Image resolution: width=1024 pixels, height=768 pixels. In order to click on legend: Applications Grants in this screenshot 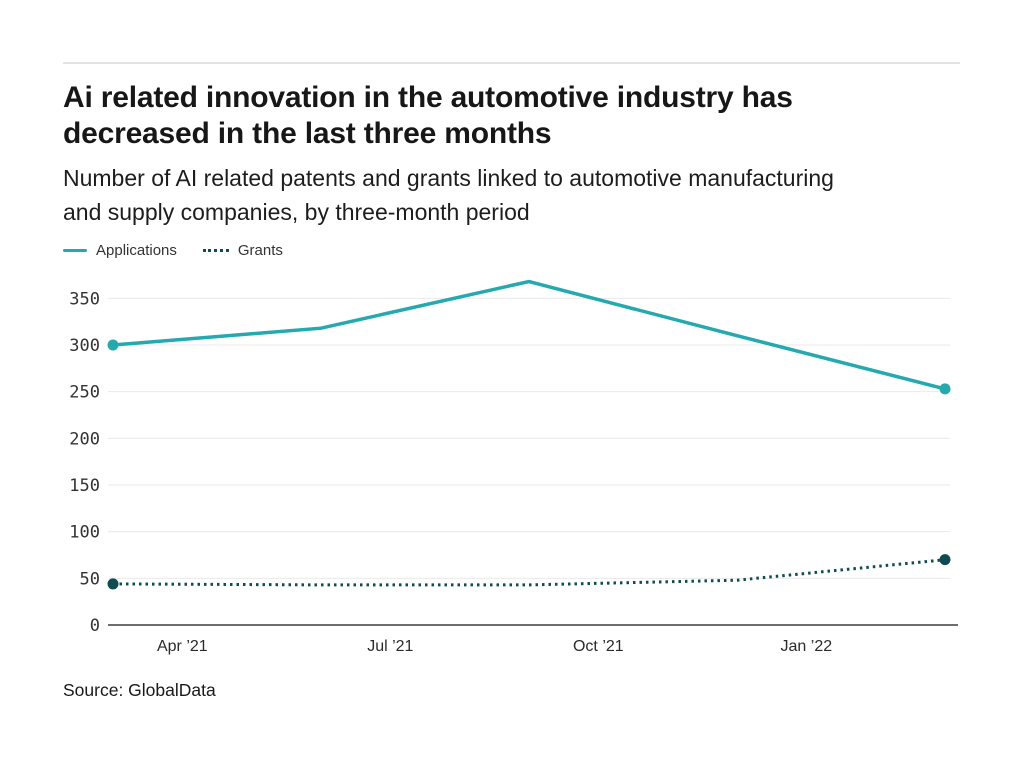, I will do `click(173, 250)`.